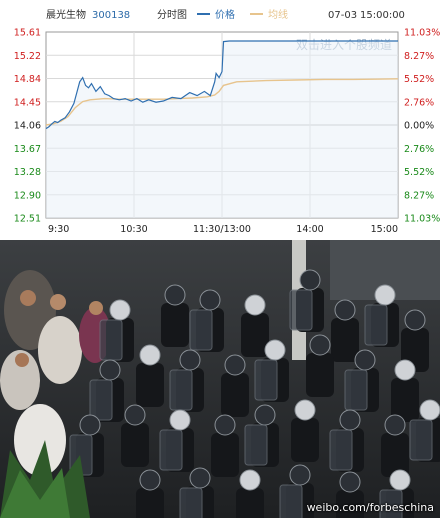 The image size is (440, 518). Describe the element at coordinates (27, 219) in the screenshot. I see `price-tick-label: 12.51` at that location.